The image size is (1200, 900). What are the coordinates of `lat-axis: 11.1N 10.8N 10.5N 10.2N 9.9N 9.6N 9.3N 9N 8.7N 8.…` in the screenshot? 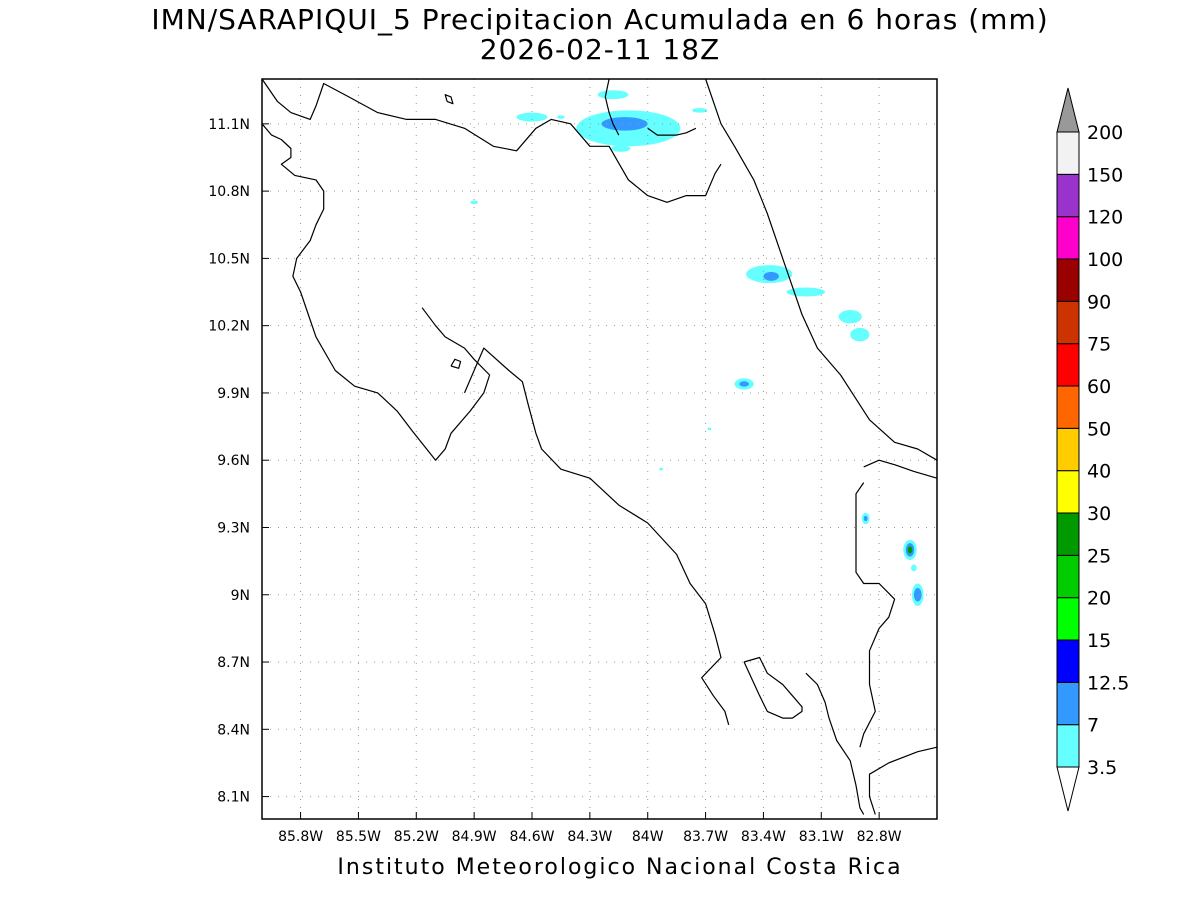 It's located at (238, 461).